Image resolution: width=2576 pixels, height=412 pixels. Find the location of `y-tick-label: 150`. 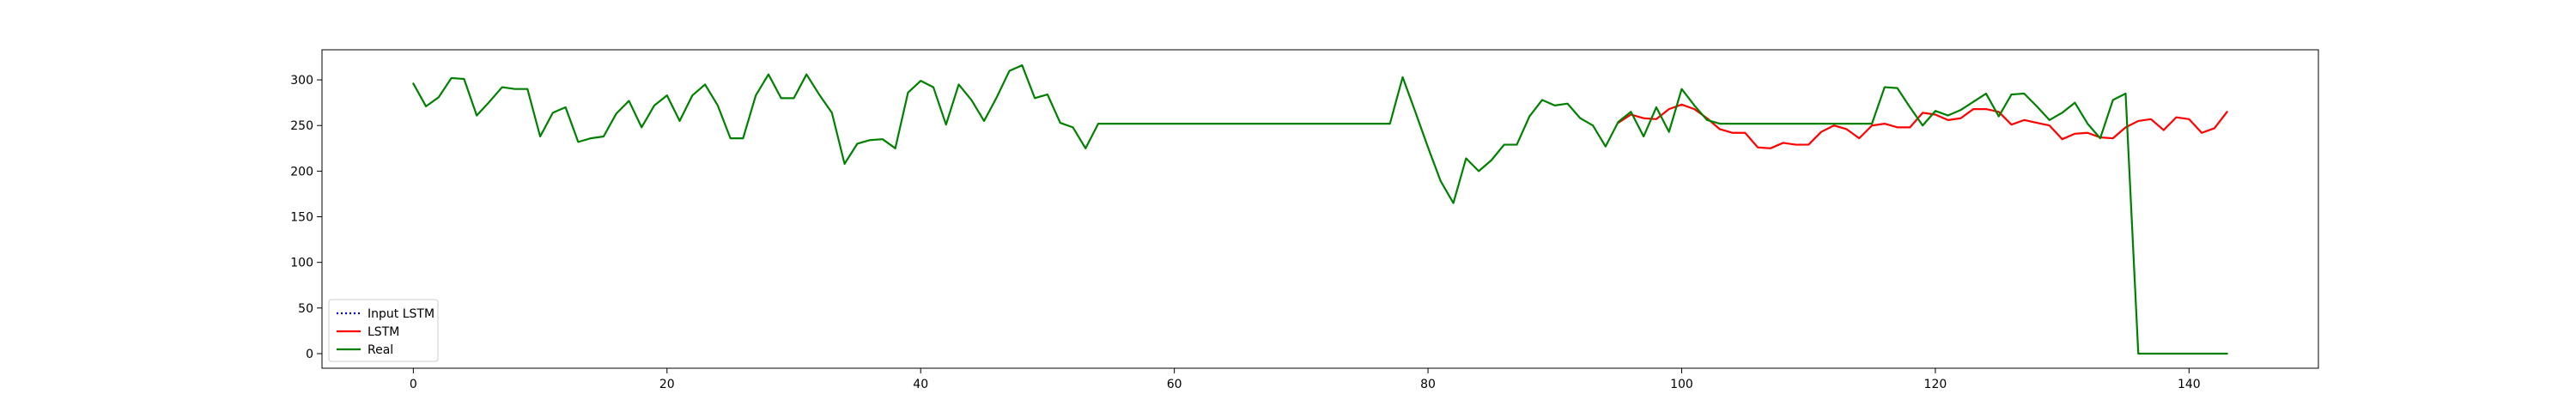

y-tick-label: 150 is located at coordinates (301, 218).